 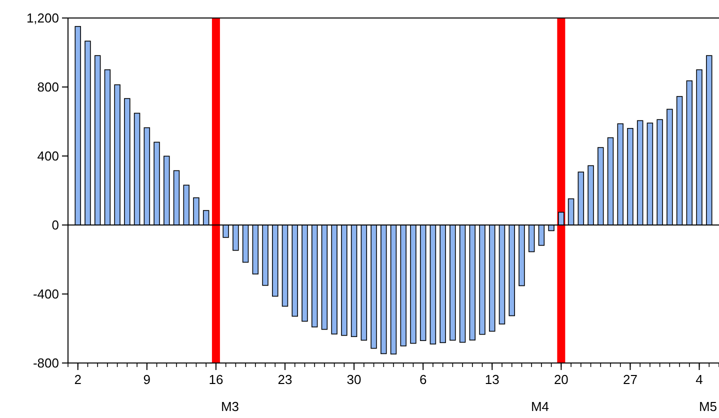 What do you see at coordinates (147, 379) in the screenshot?
I see `x-tick-label: 9` at bounding box center [147, 379].